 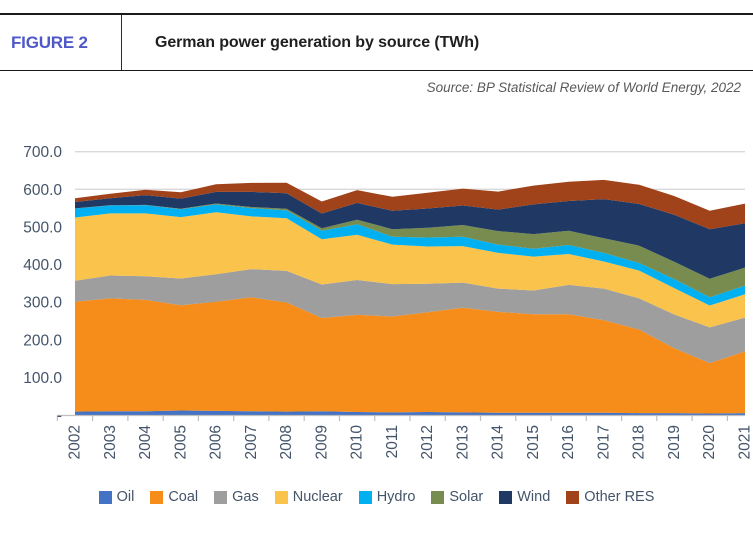 I want to click on y-axis-label: 200.0, so click(x=42, y=340).